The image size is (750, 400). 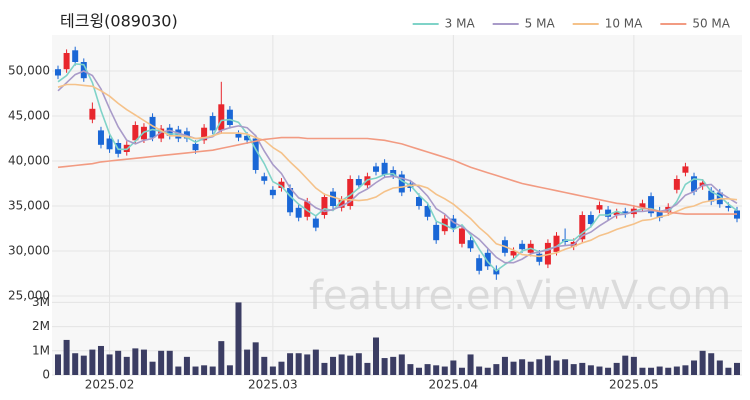 I want to click on y-tick-label: 0, so click(x=46, y=375).